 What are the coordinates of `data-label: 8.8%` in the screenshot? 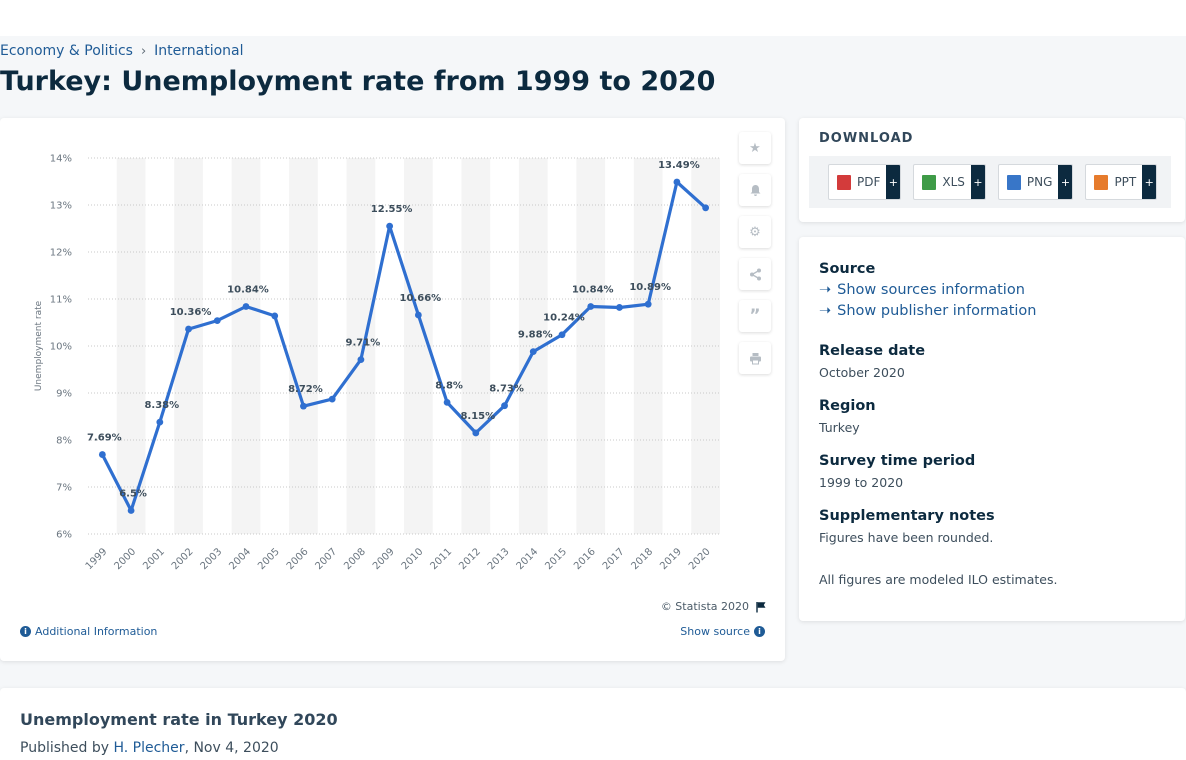 It's located at (449, 385).